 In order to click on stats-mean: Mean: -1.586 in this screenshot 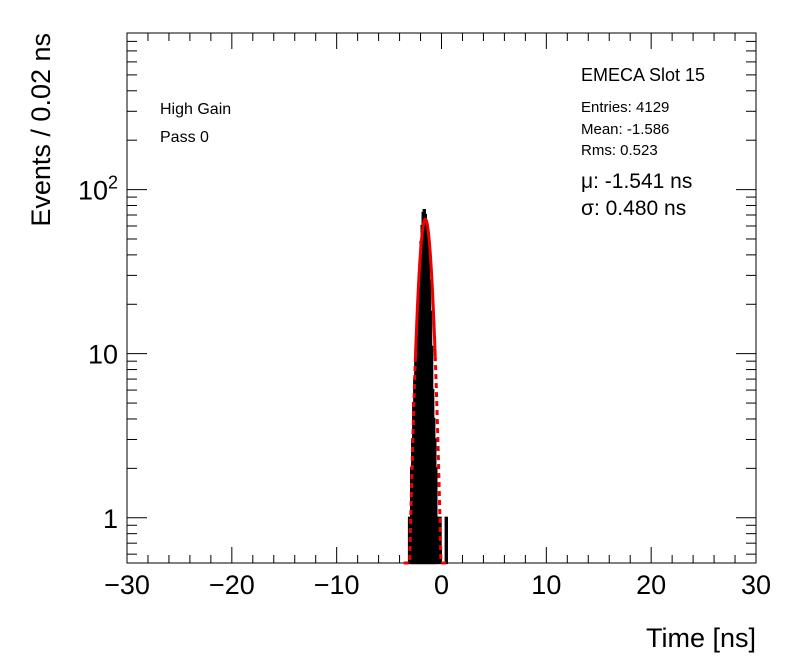, I will do `click(625, 129)`.